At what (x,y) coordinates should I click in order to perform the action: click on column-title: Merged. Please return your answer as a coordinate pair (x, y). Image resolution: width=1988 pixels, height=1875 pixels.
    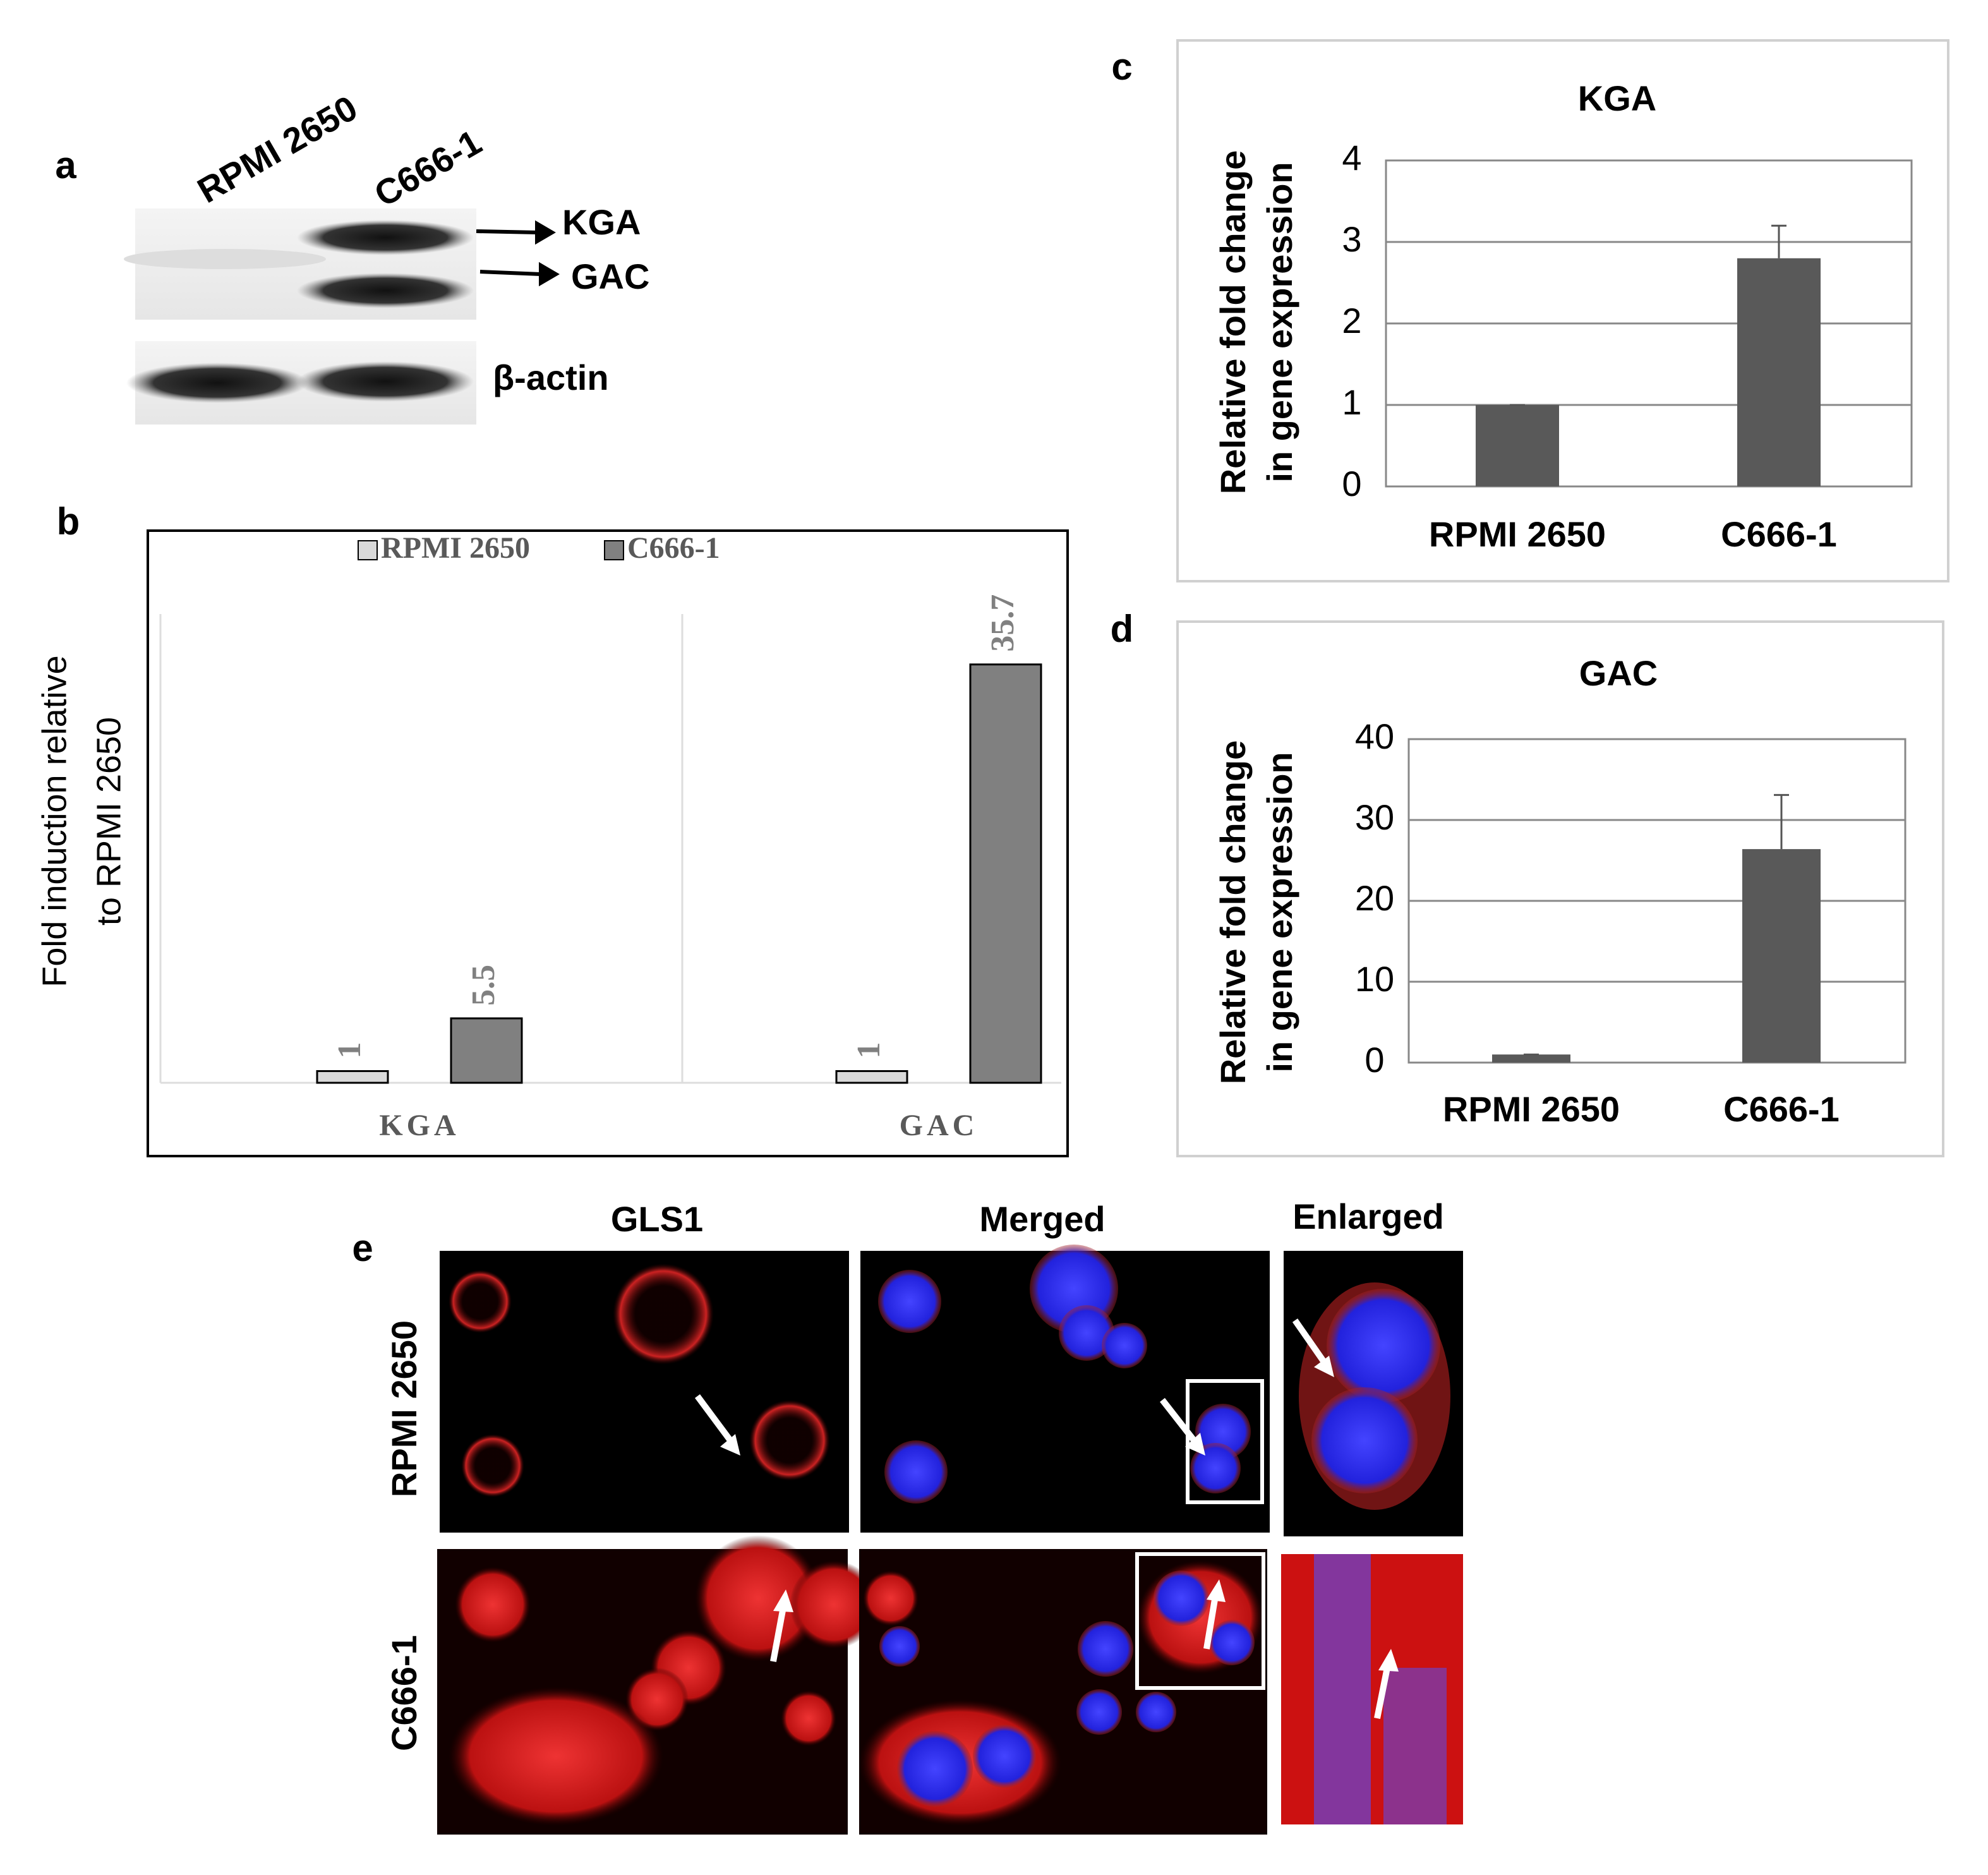
    Looking at the image, I should click on (1042, 1219).